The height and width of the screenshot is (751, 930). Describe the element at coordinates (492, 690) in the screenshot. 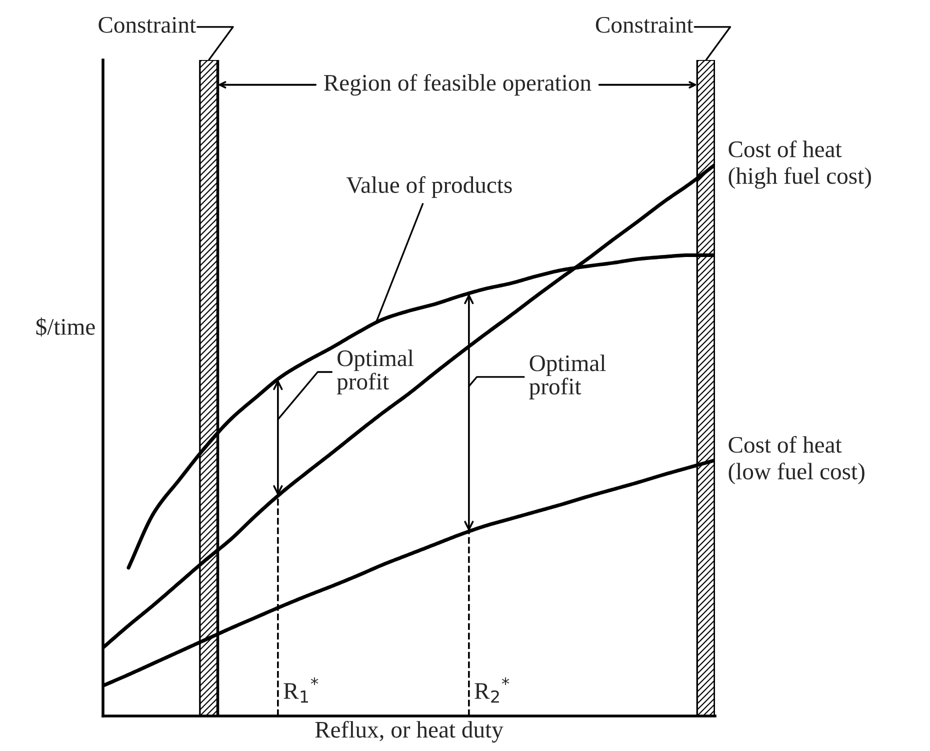

I see `annotation: R$_{2}$$^{*}$` at that location.